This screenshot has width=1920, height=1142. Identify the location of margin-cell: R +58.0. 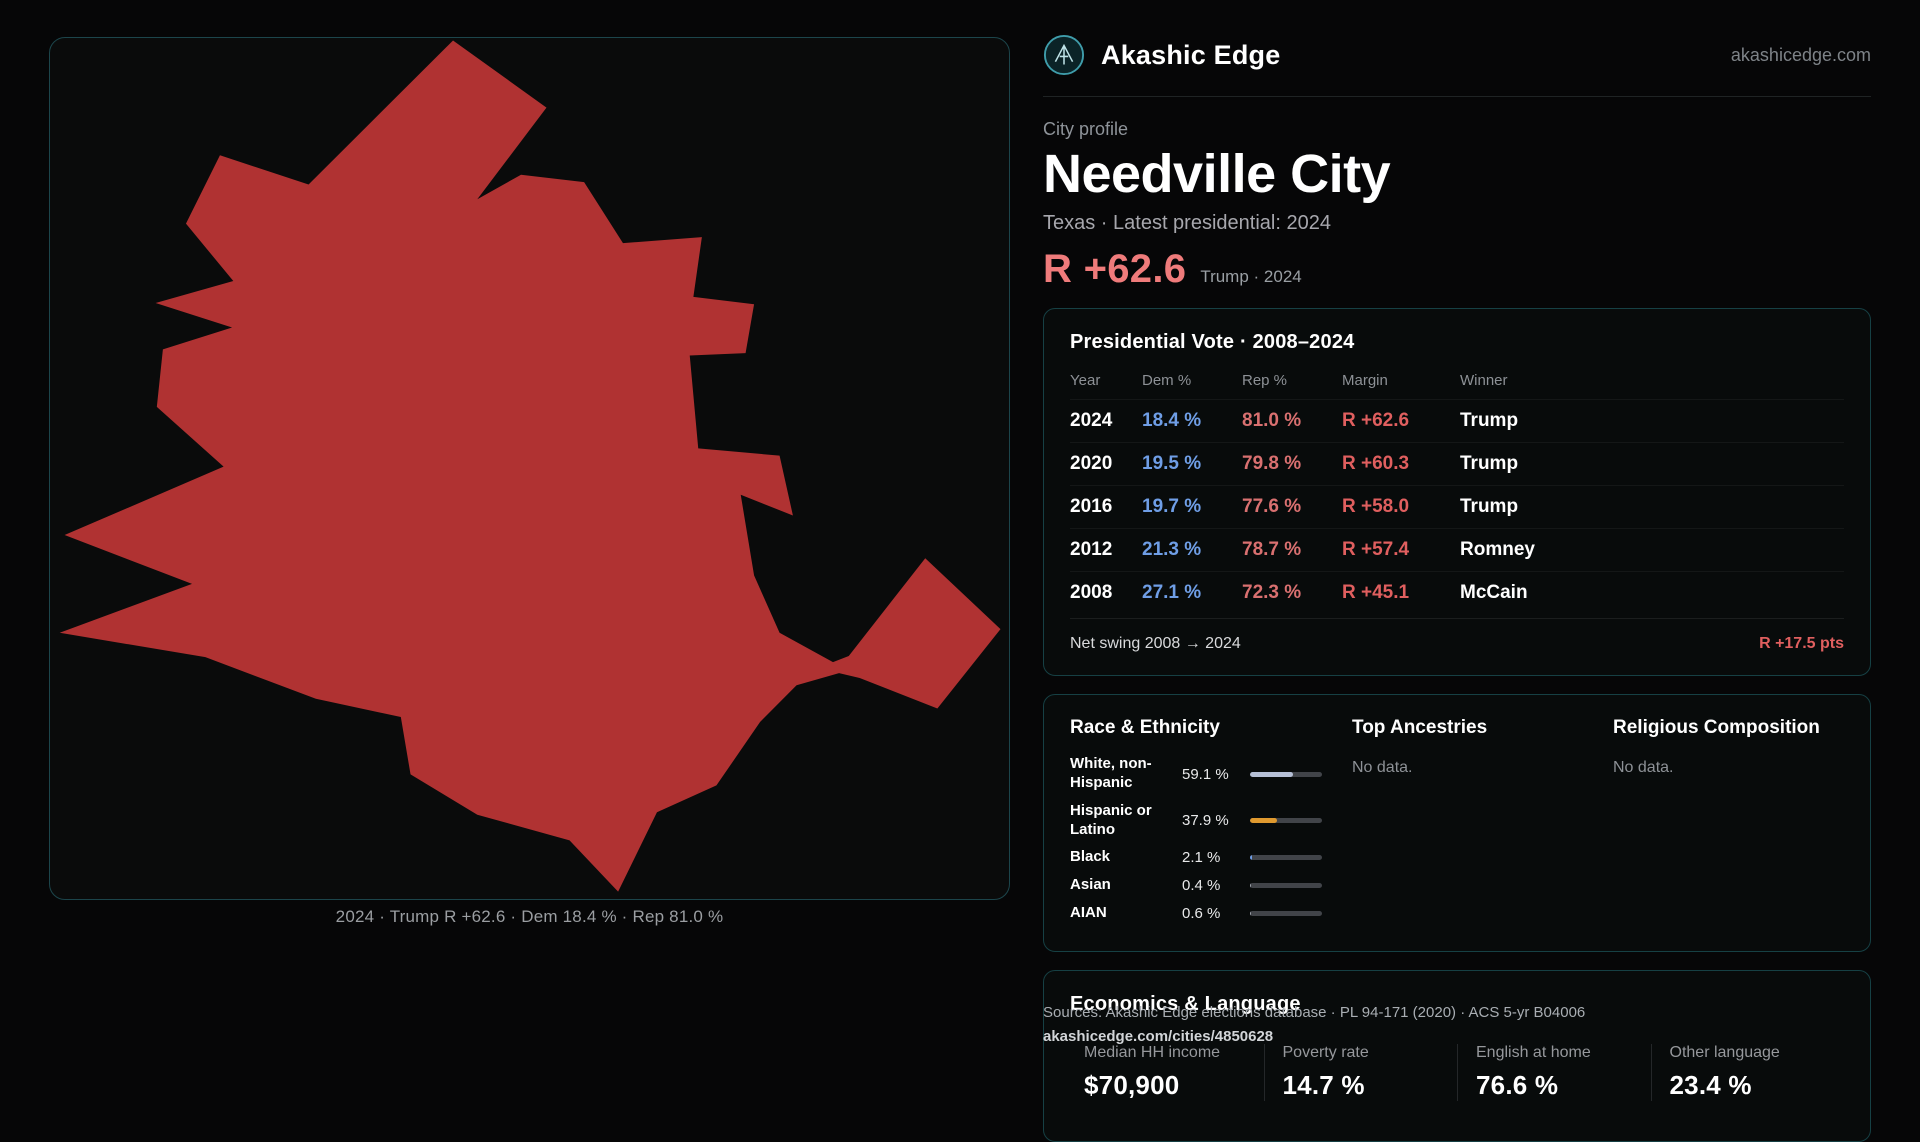
(1401, 507).